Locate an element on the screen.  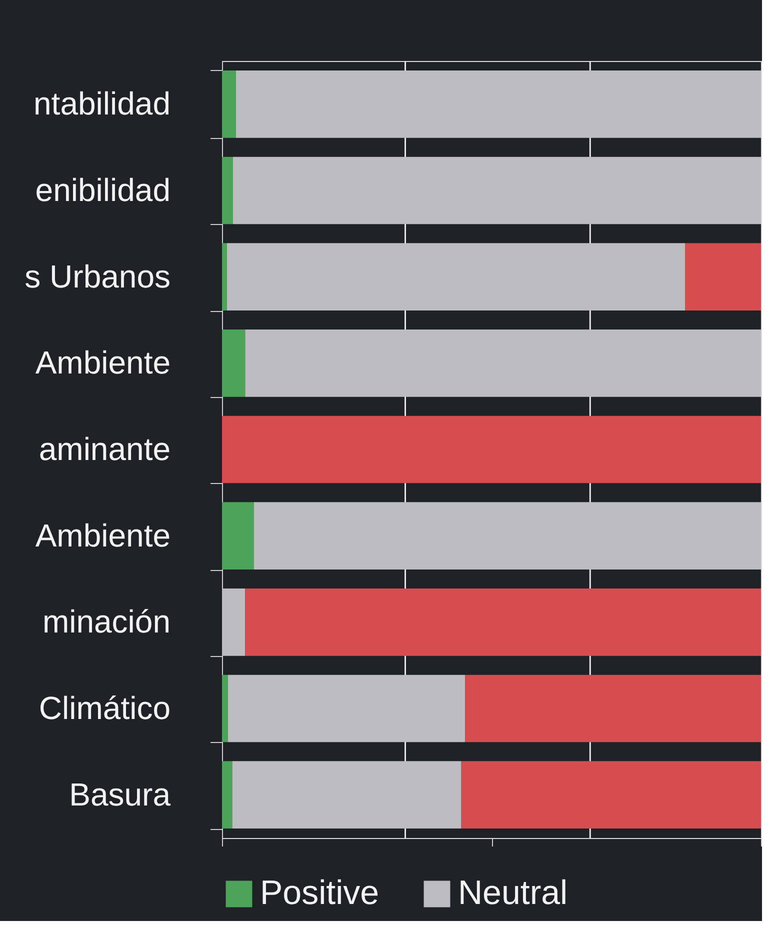
y-tick-label: s Urbanos is located at coordinates (97, 276).